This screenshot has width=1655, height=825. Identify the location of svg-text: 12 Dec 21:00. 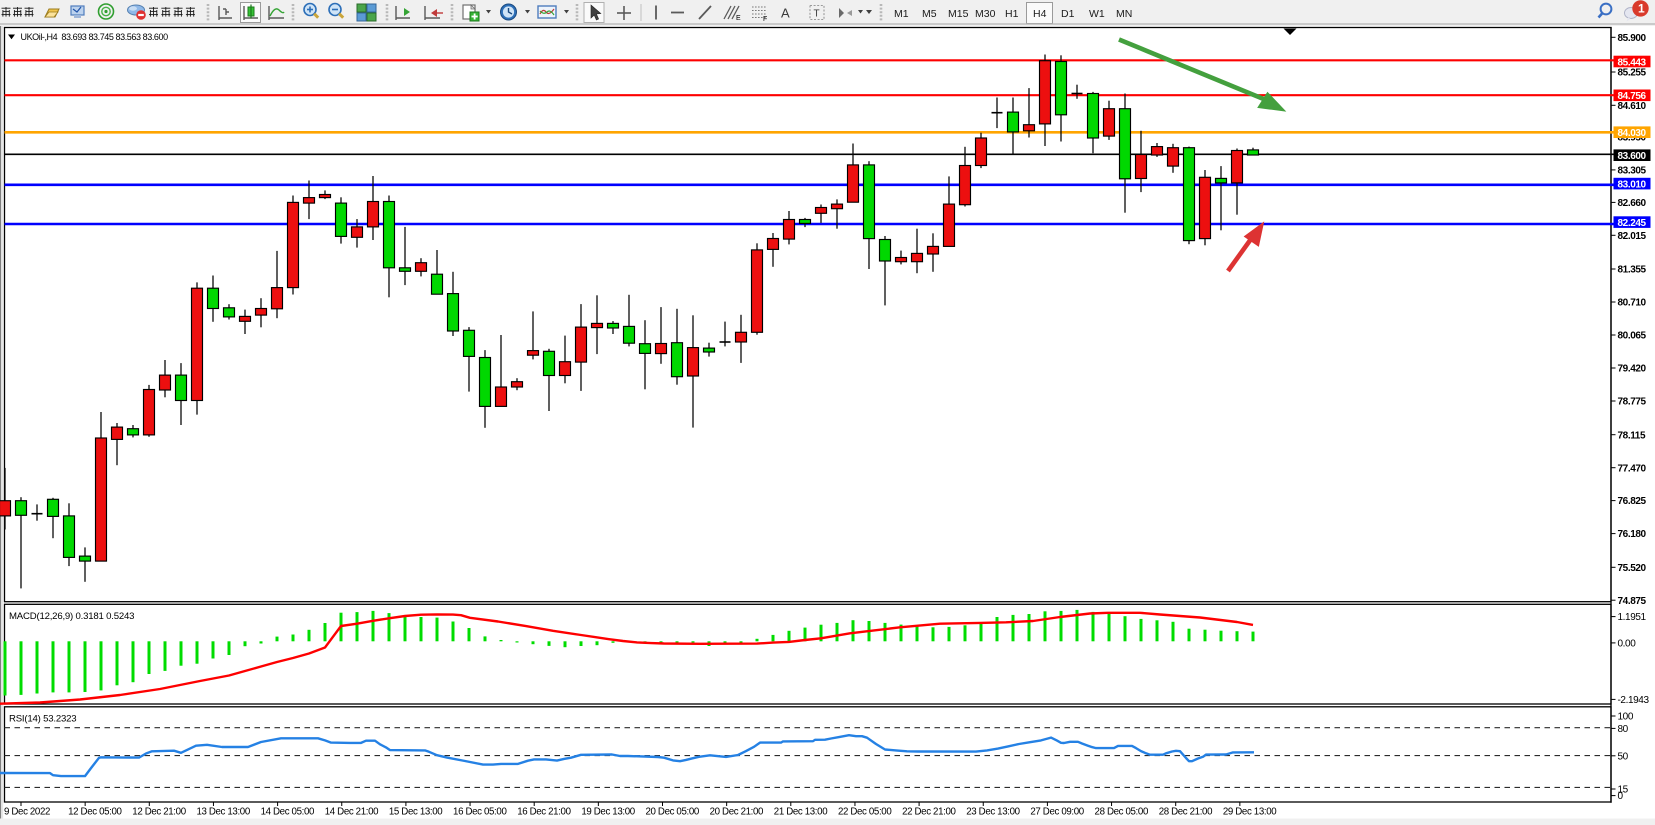
(159, 812).